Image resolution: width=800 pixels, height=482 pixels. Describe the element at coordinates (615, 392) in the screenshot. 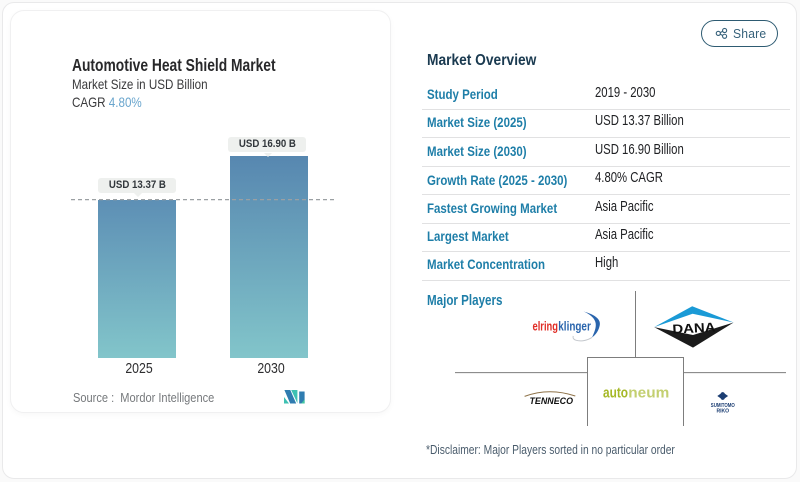

I see `svg-text: auto` at that location.